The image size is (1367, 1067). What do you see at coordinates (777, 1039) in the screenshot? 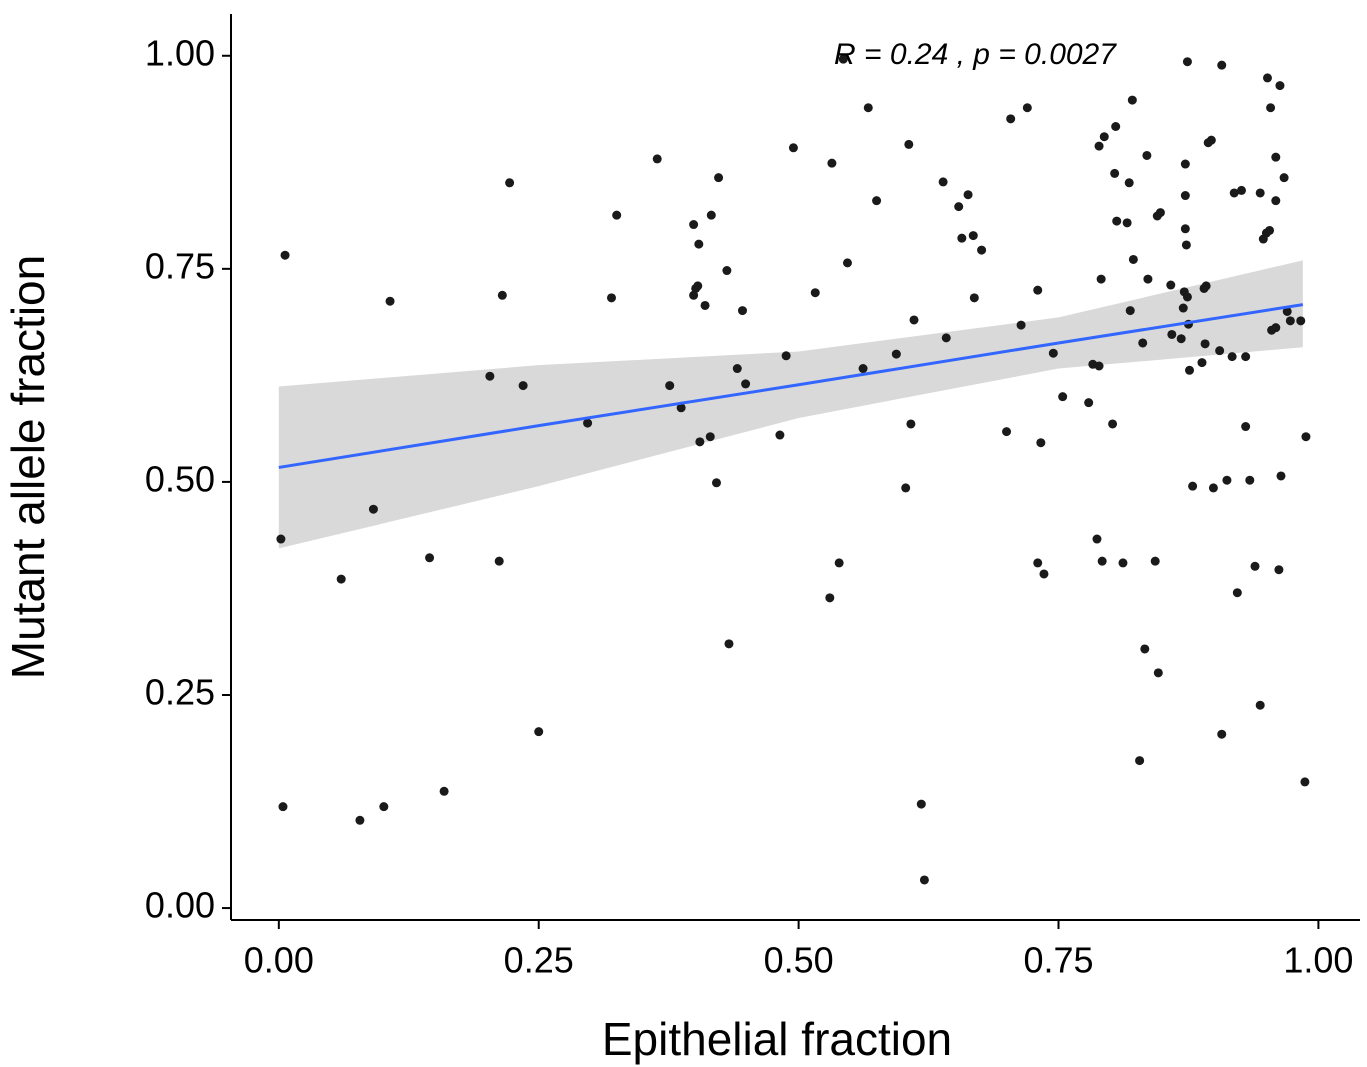
I see `x-axis-title: Epithelial fraction` at bounding box center [777, 1039].